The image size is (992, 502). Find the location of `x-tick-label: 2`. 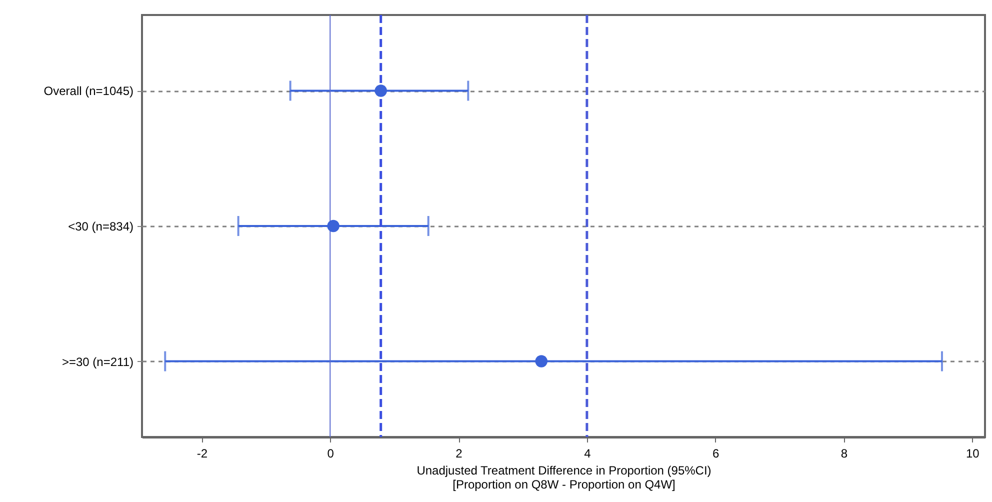

x-tick-label: 2 is located at coordinates (459, 453).